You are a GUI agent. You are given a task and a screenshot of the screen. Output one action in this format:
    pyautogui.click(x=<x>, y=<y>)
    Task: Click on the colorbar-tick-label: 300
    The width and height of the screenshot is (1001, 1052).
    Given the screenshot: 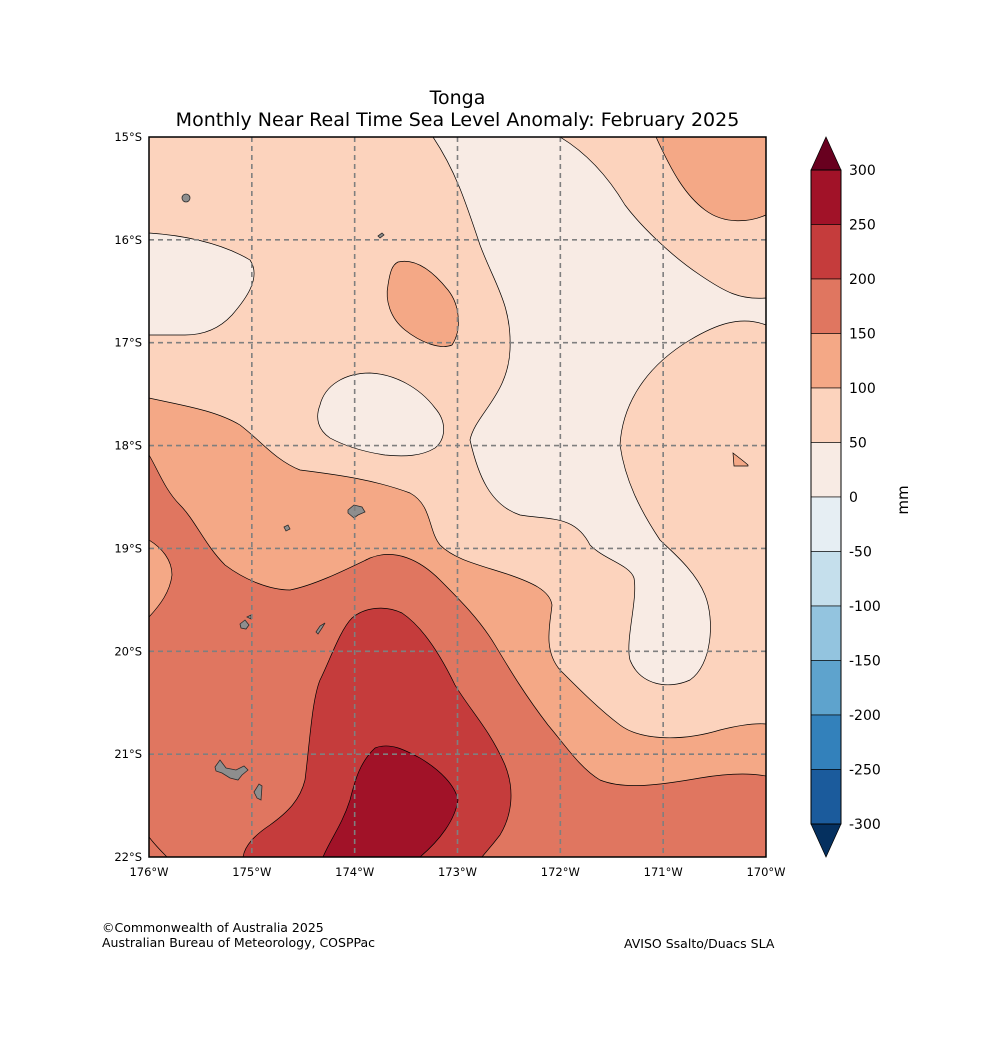 What is the action you would take?
    pyautogui.click(x=862, y=171)
    